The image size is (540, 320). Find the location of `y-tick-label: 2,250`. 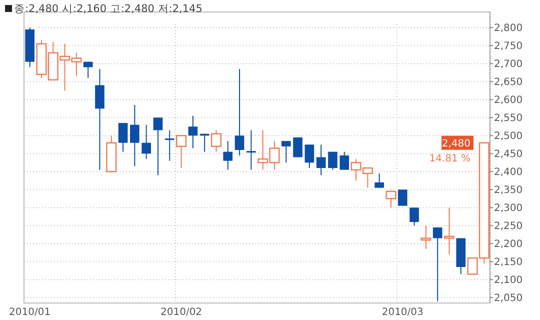

y-tick-label: 2,250 is located at coordinates (508, 226).